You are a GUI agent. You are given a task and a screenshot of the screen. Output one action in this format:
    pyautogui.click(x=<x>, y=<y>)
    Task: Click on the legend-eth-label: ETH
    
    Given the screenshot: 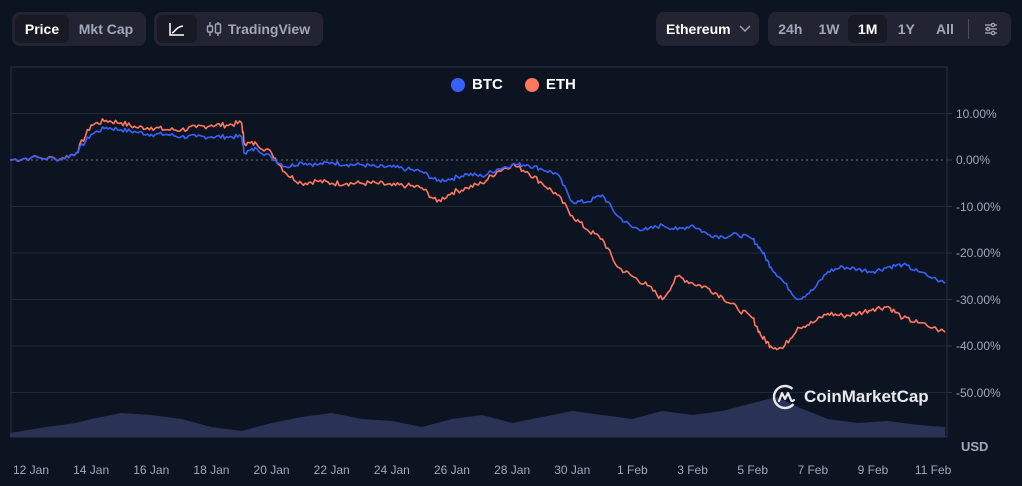 What is the action you would take?
    pyautogui.click(x=560, y=84)
    